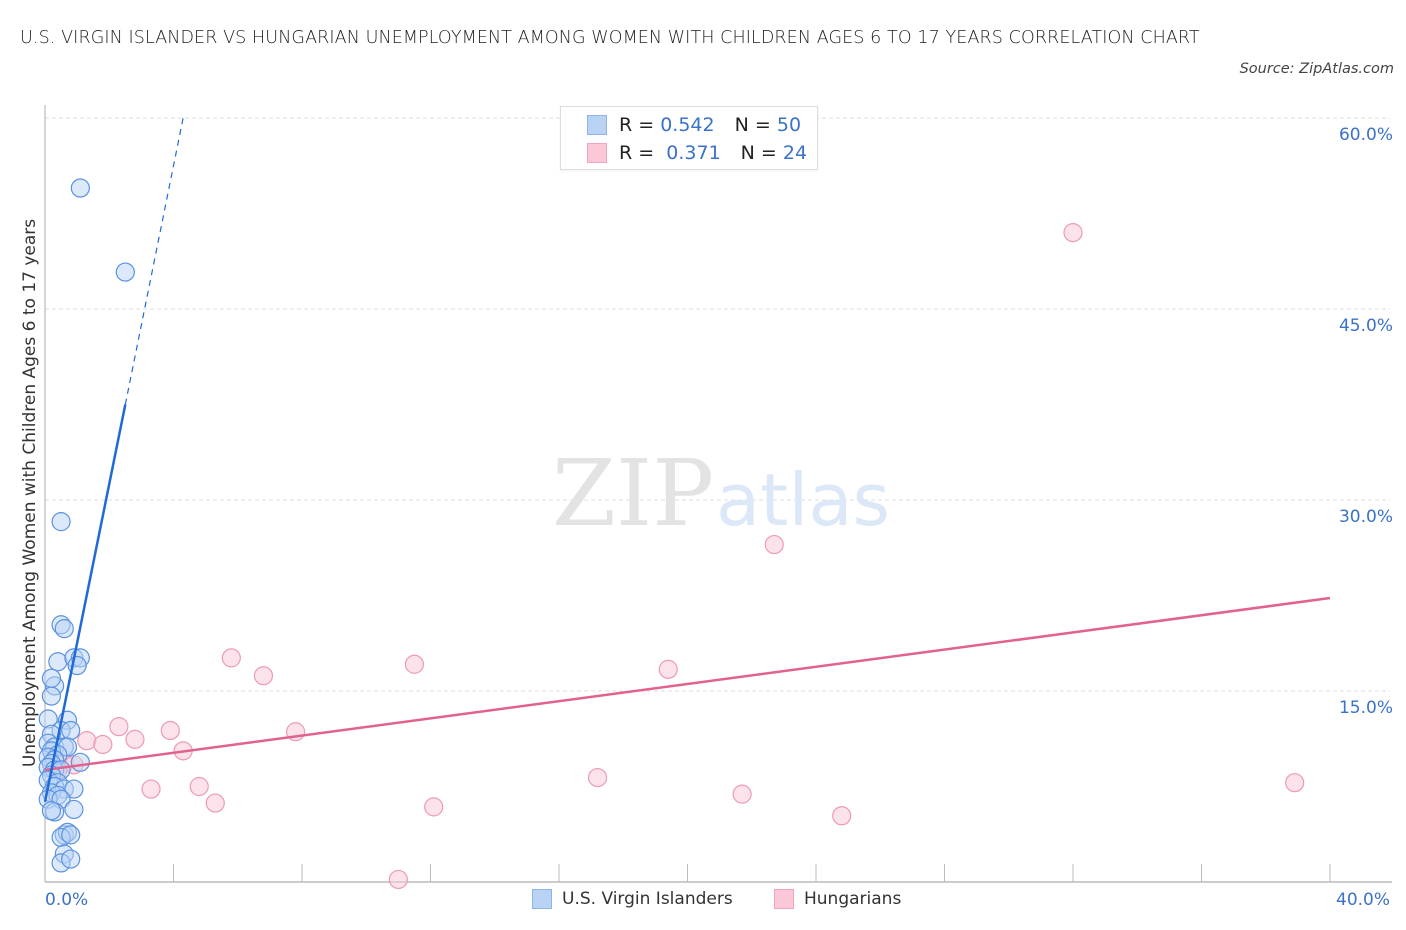 This screenshot has width=1406, height=930. What do you see at coordinates (853, 899) in the screenshot?
I see `legend-label: Hungarians` at bounding box center [853, 899].